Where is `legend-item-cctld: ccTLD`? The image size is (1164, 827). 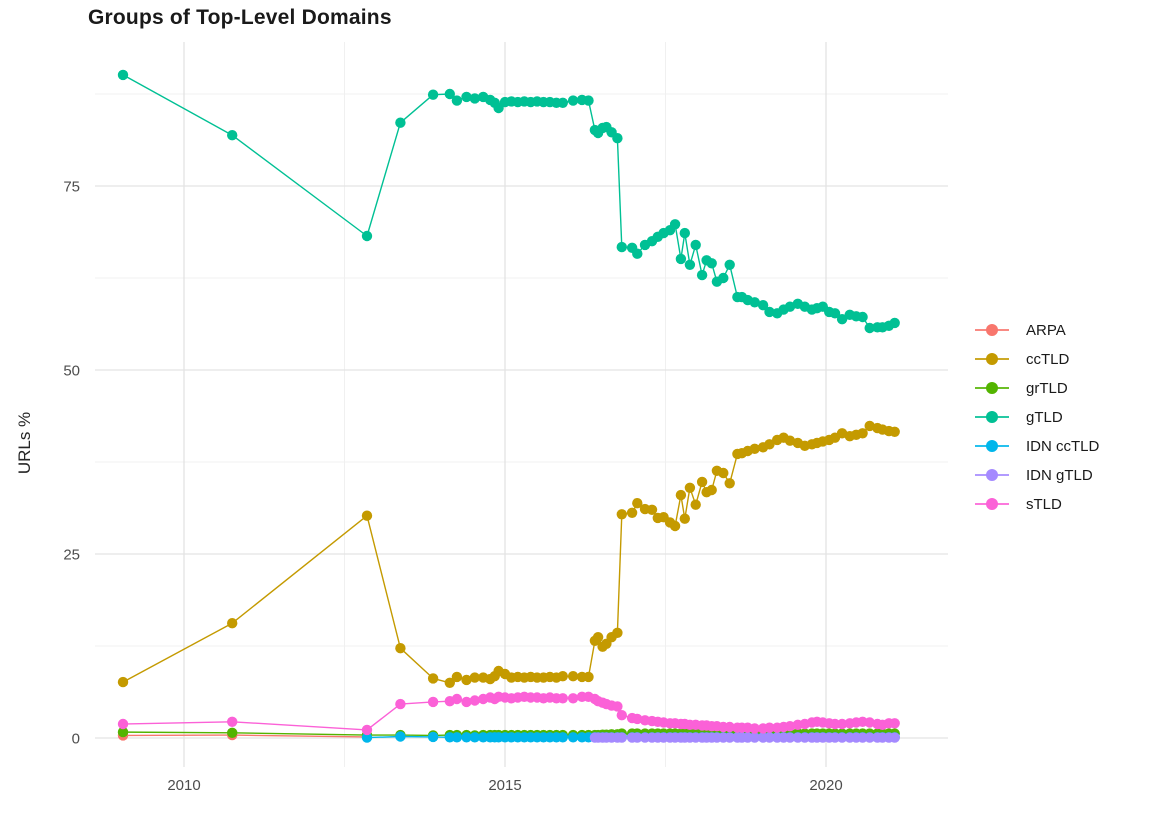
legend-item-cctld: ccTLD is located at coordinates (1037, 359).